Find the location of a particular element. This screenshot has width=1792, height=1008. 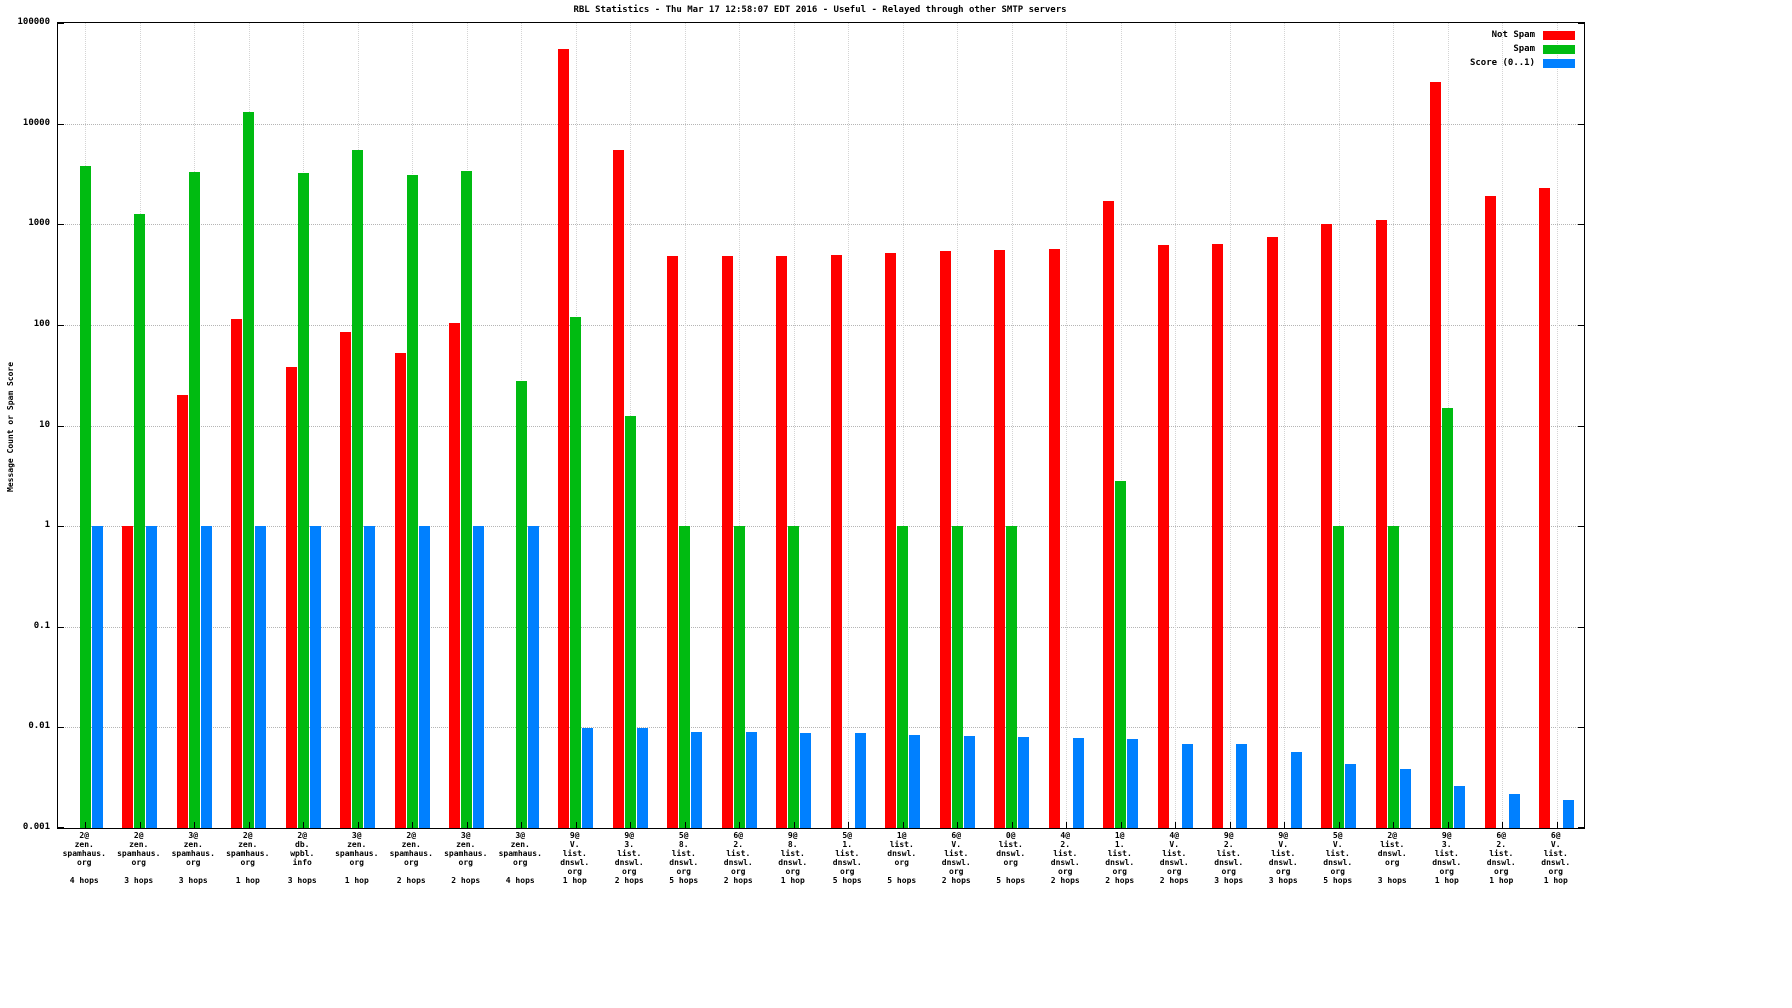

x-category-label: 6@ 2. list. dnswl. org 1 hop is located at coordinates (1501, 858).